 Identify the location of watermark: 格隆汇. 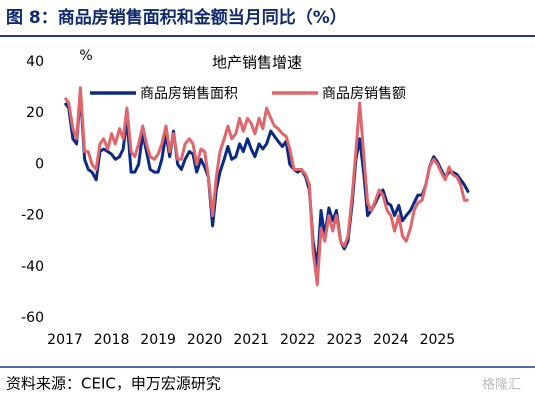
(501, 385).